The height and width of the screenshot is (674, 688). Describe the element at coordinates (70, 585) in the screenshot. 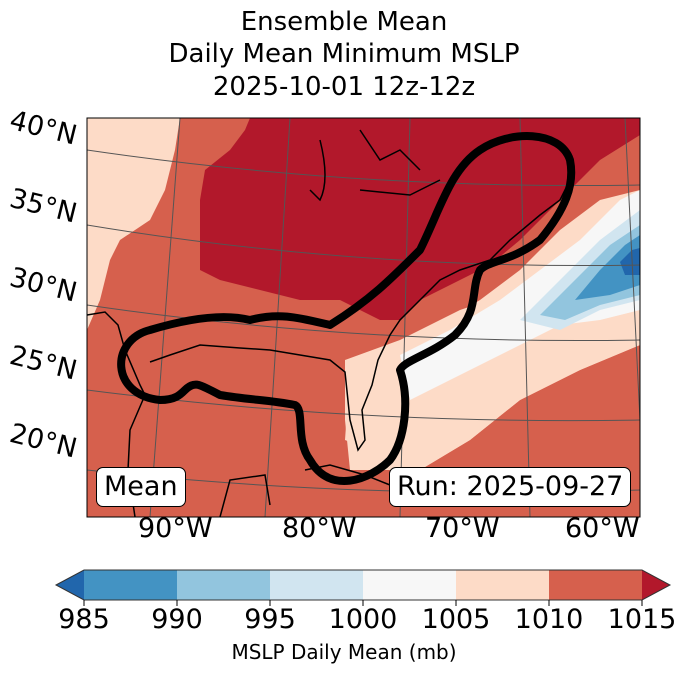

I see `colorbar-under-arrow` at that location.